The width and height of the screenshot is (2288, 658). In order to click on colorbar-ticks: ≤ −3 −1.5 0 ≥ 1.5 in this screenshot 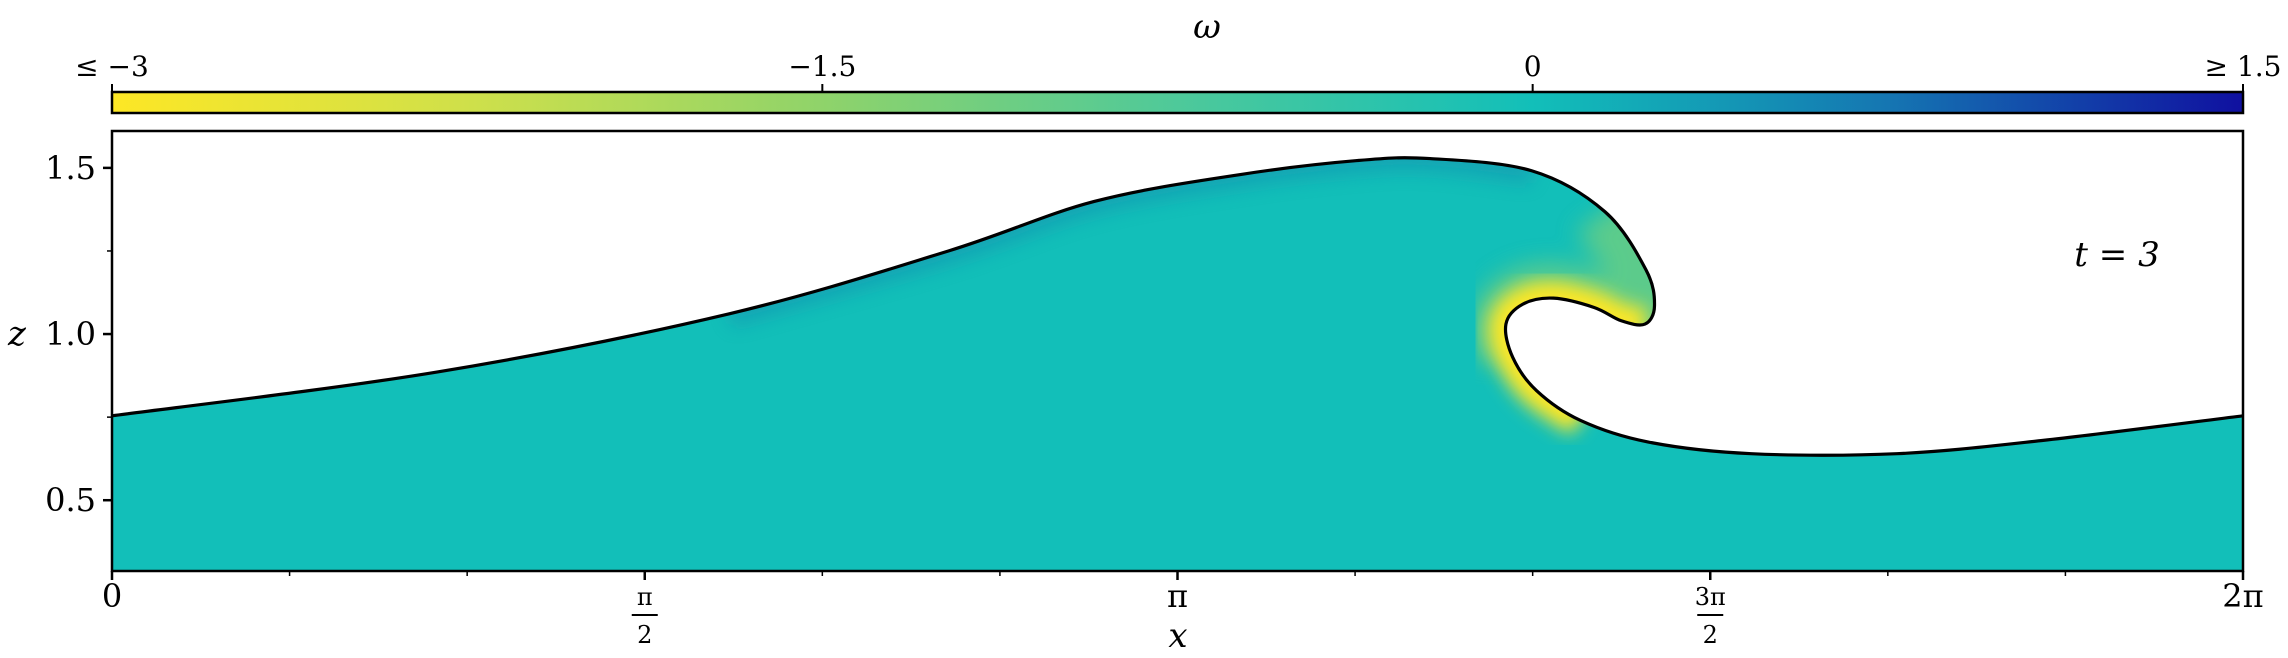, I will do `click(1178, 71)`.